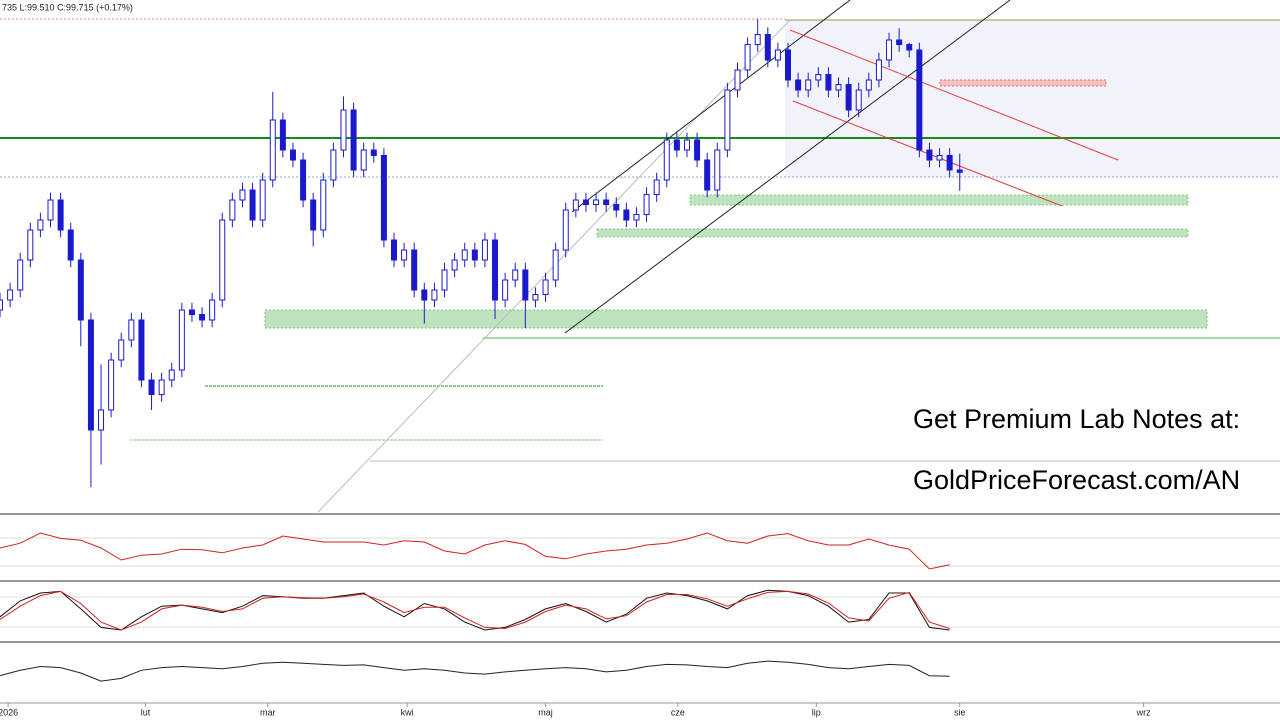  Describe the element at coordinates (1143, 712) in the screenshot. I see `x-tick-label: wrz` at that location.